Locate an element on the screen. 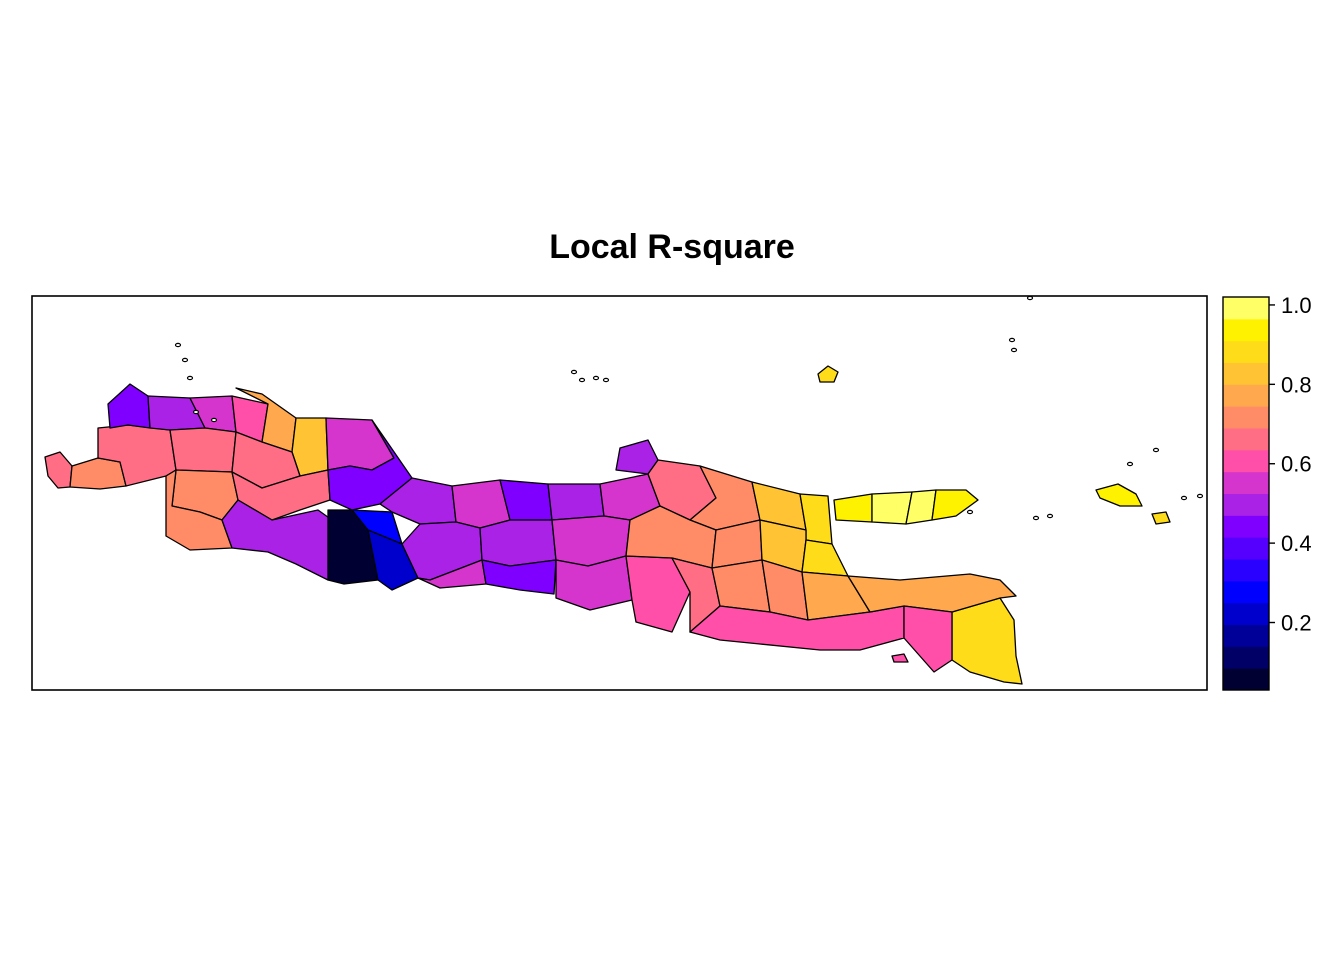  region-island-north is located at coordinates (828, 374).